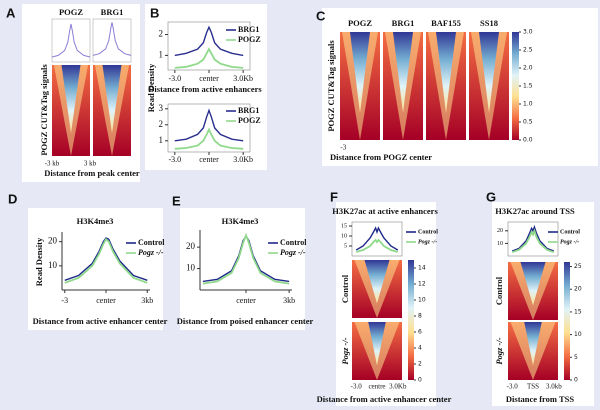 This screenshot has height=410, width=600. What do you see at coordinates (345, 246) in the screenshot?
I see `y-tick-label: 5` at bounding box center [345, 246].